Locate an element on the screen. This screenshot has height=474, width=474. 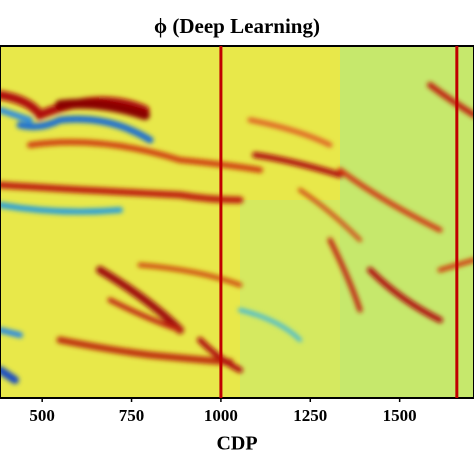
x-tick-label: 750 is located at coordinates (132, 415).